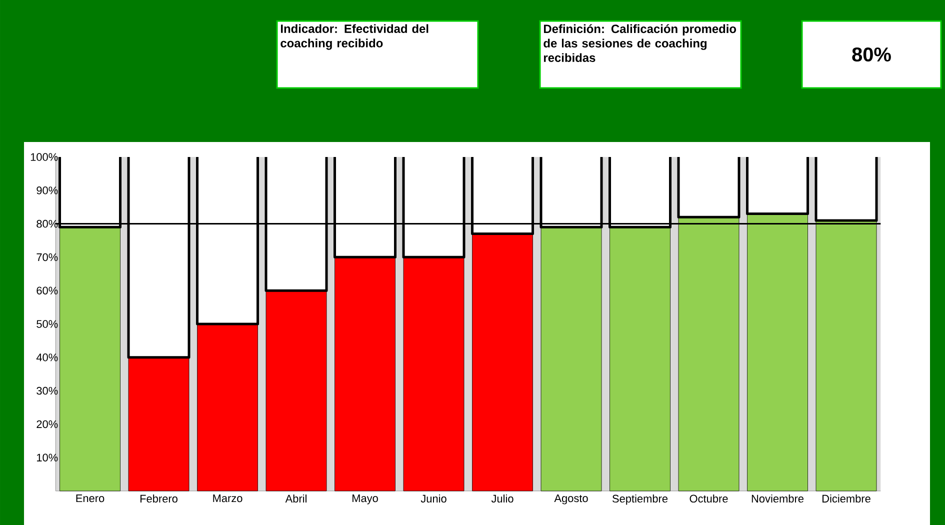 The height and width of the screenshot is (525, 945). I want to click on x-tick-label: Noviembre, so click(778, 498).